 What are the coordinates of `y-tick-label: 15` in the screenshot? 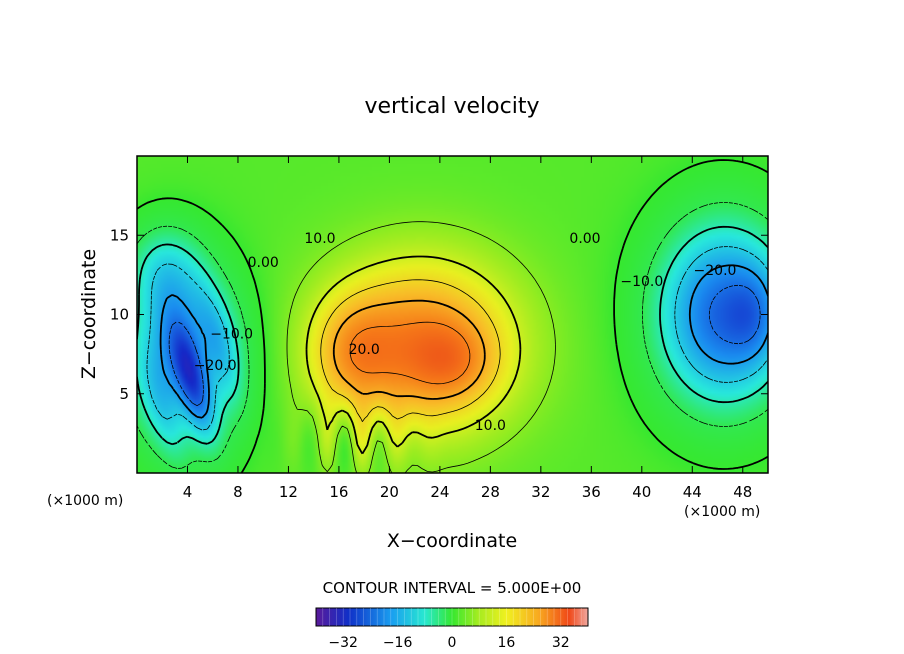 It's located at (119, 235).